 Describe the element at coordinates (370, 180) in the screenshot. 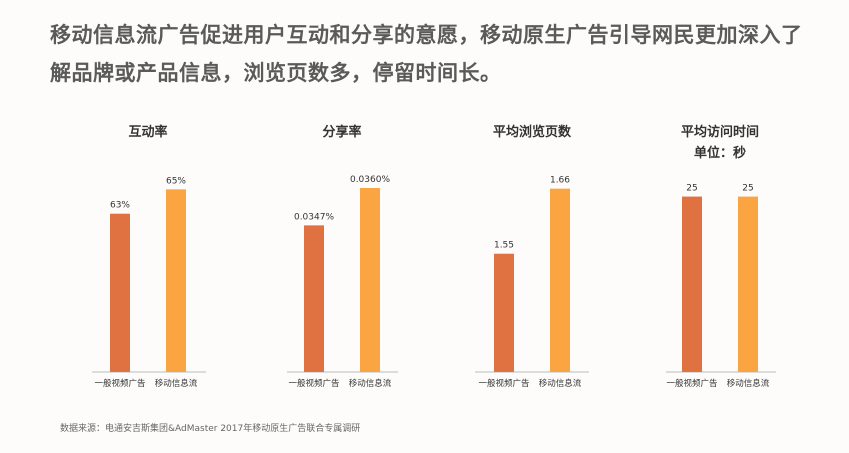

I see `data-label: 0.0360%` at that location.